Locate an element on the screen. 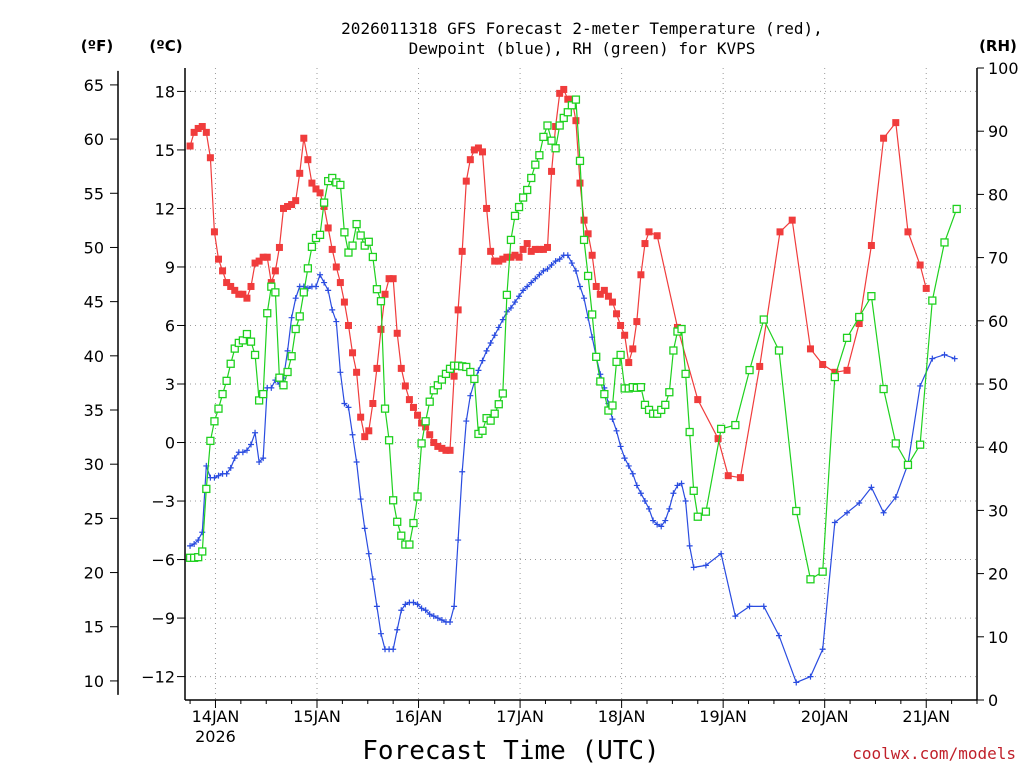 This screenshot has width=1024, height=768. fahrenheit-tick-label: 45 is located at coordinates (94, 302).